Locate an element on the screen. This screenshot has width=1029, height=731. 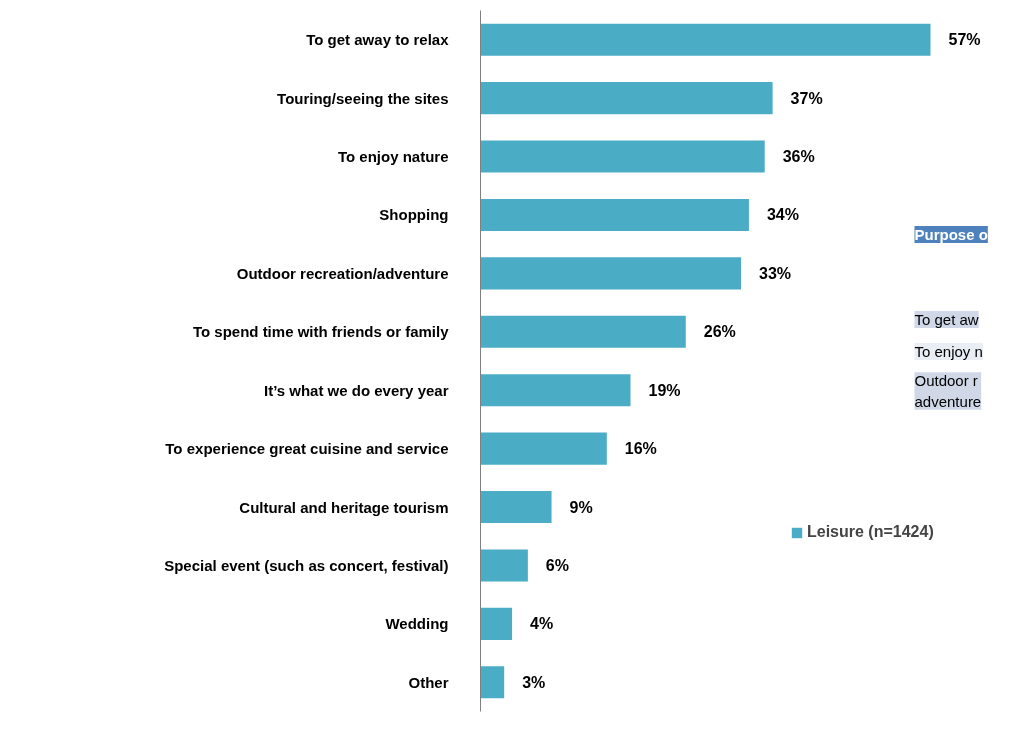
y-tick-label: Outdoor recreation/adventure is located at coordinates (342, 273).